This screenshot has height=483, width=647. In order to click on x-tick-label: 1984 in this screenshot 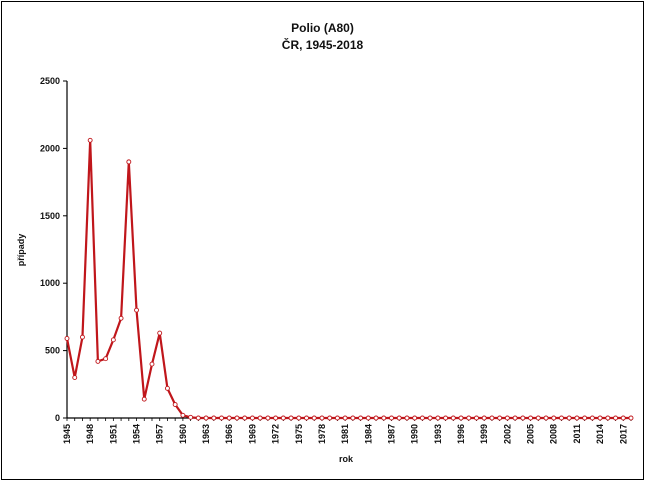, I will do `click(368, 434)`.